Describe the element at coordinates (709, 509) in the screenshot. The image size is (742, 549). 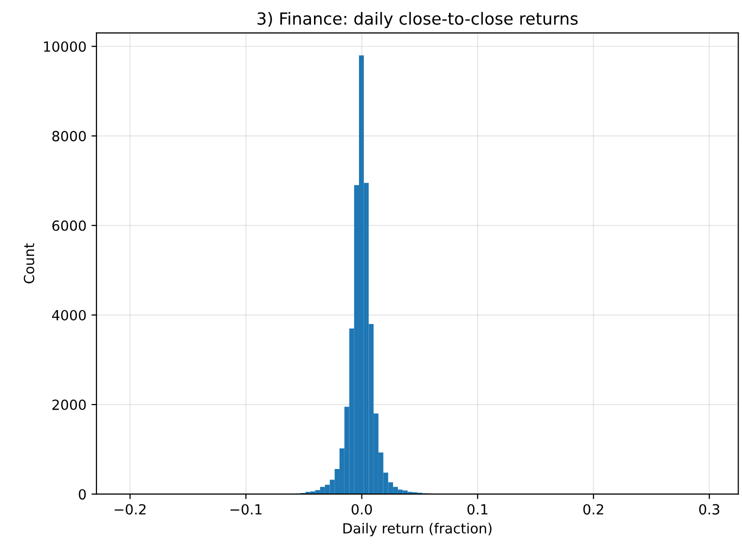
I see `x-tick-label: 0.3` at that location.